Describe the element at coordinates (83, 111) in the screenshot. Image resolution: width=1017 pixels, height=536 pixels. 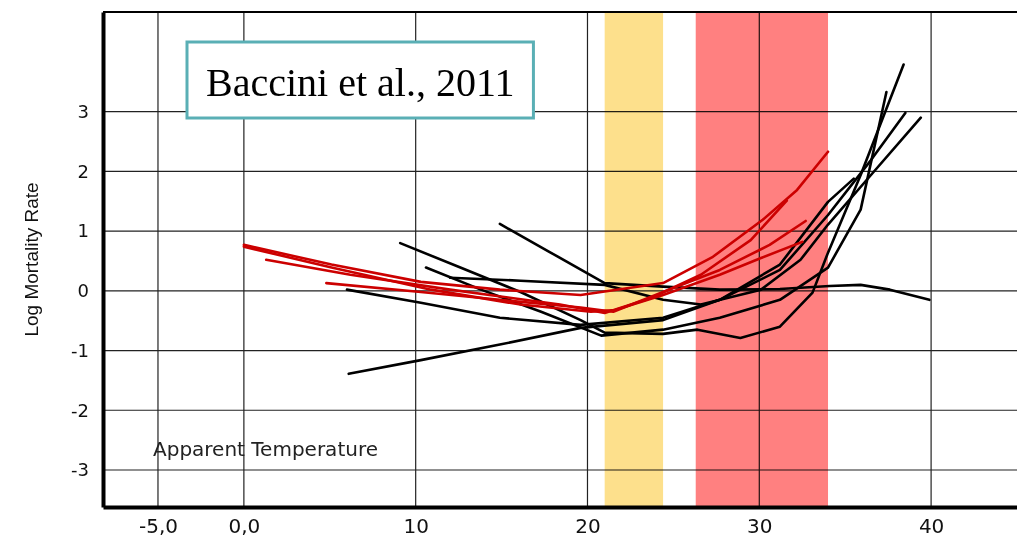
I see `y-tick-label: 3` at that location.